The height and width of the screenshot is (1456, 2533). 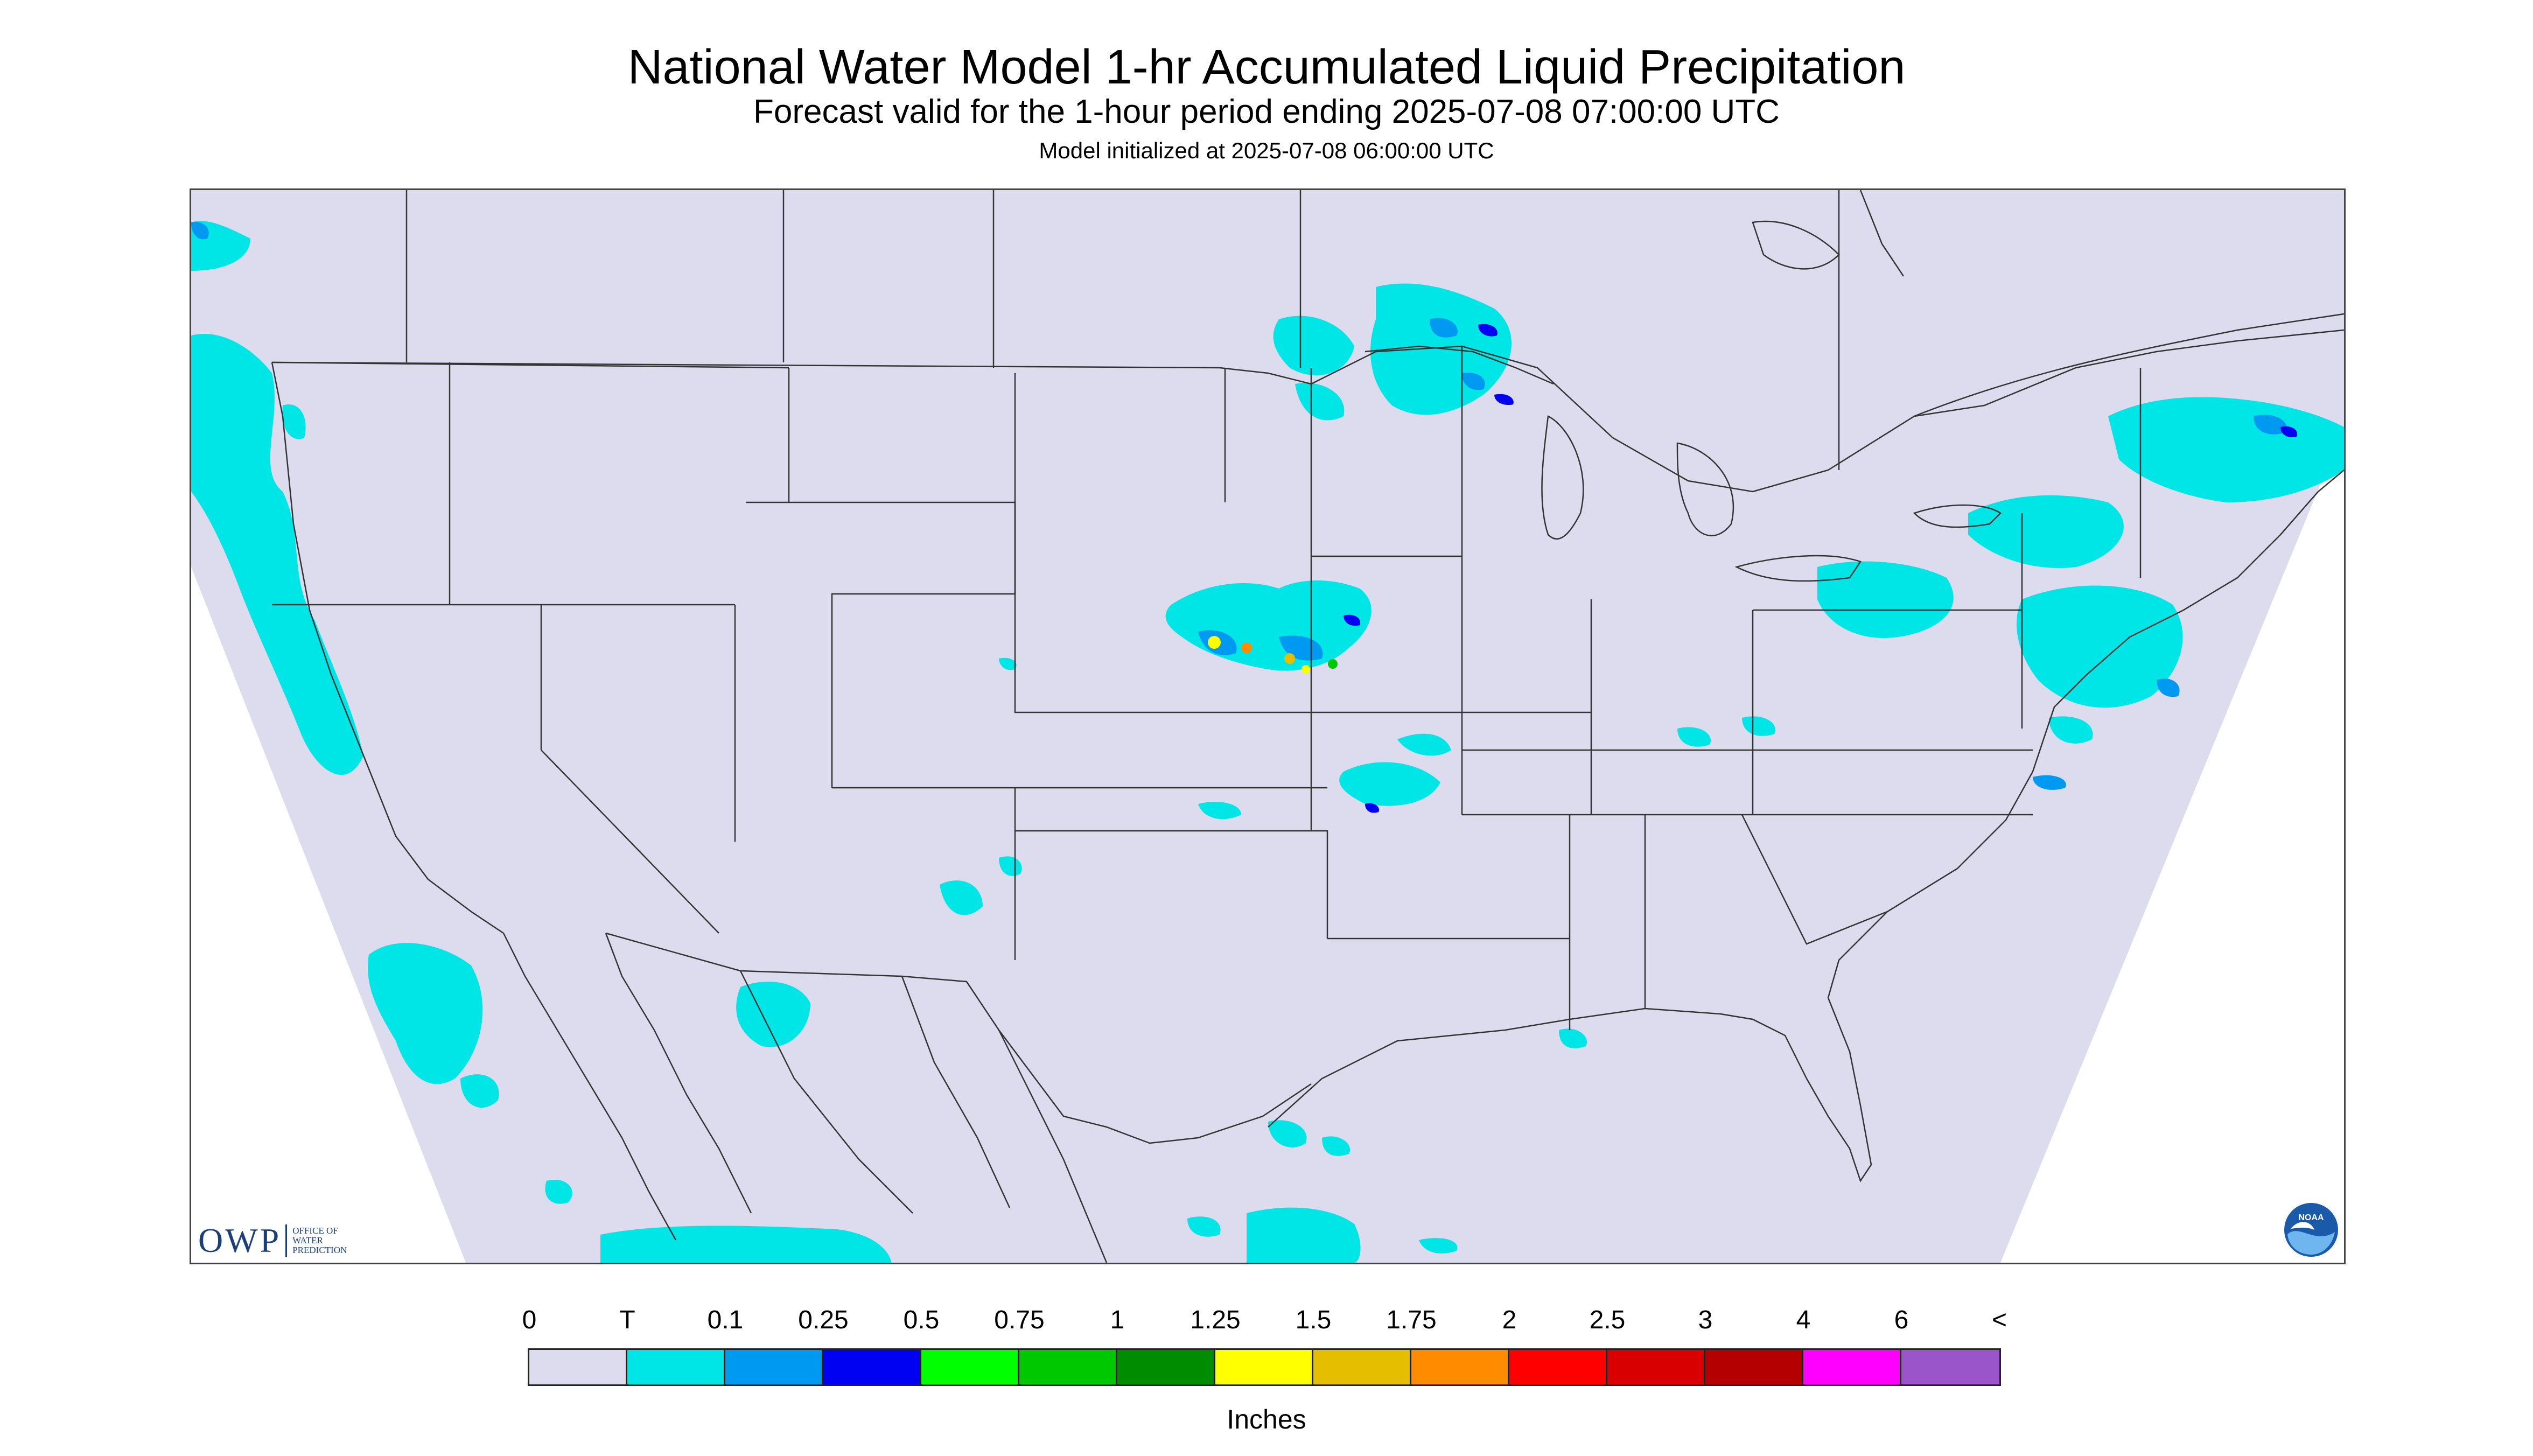 I want to click on owp-logo: OWP OFFICE OF WATER PREDICTION, so click(x=277, y=1240).